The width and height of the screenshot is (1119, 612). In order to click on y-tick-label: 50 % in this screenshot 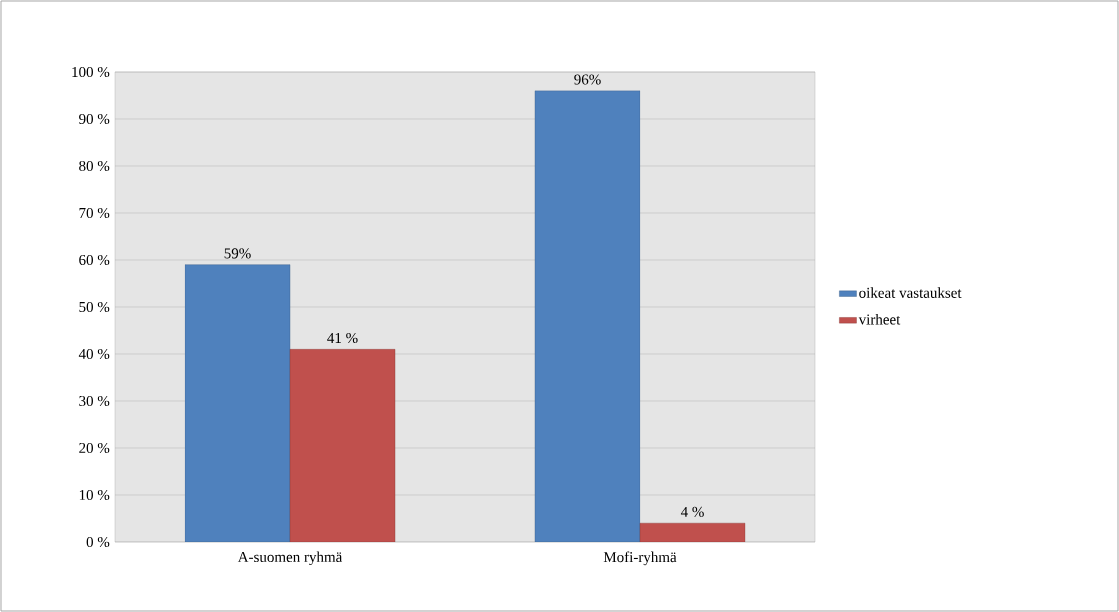, I will do `click(94, 307)`.